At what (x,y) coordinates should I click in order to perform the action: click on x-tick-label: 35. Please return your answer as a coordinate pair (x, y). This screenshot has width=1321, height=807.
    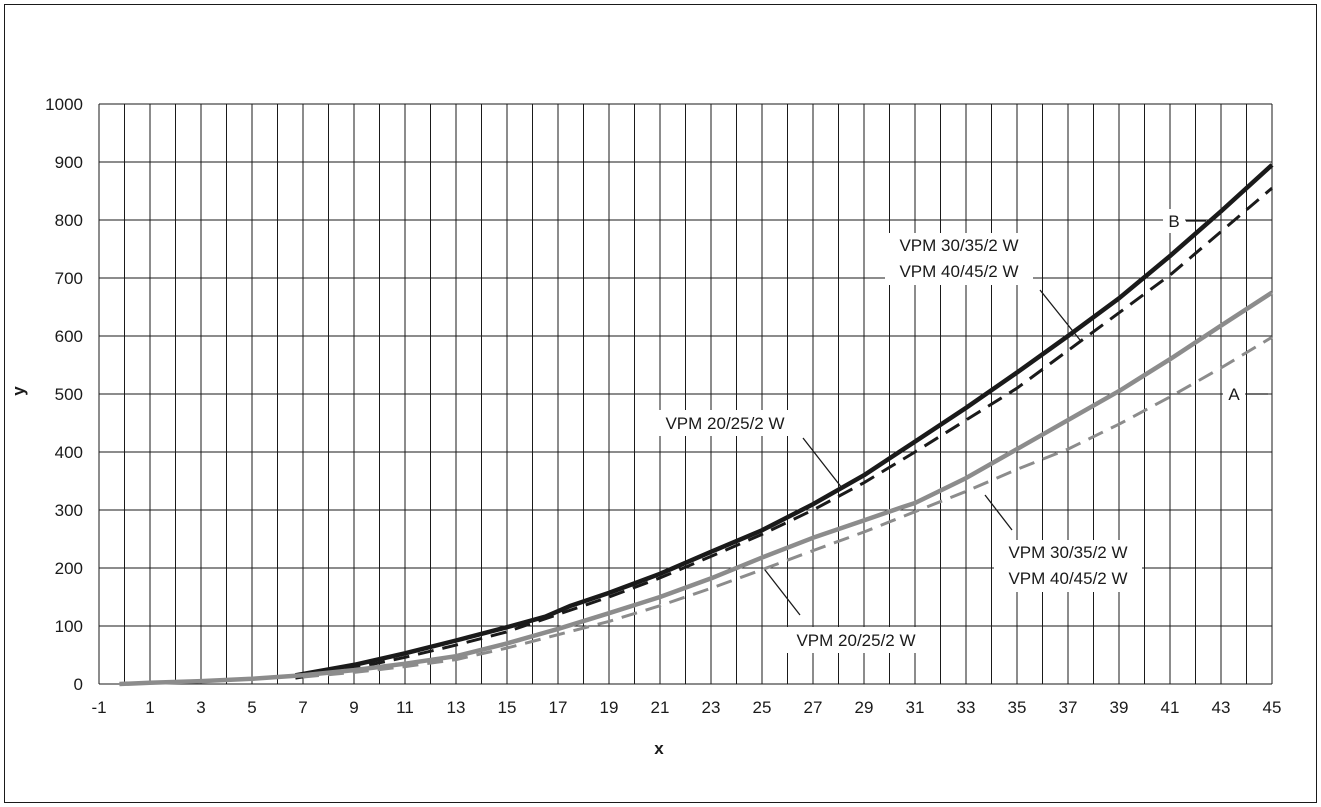
    Looking at the image, I should click on (1017, 707).